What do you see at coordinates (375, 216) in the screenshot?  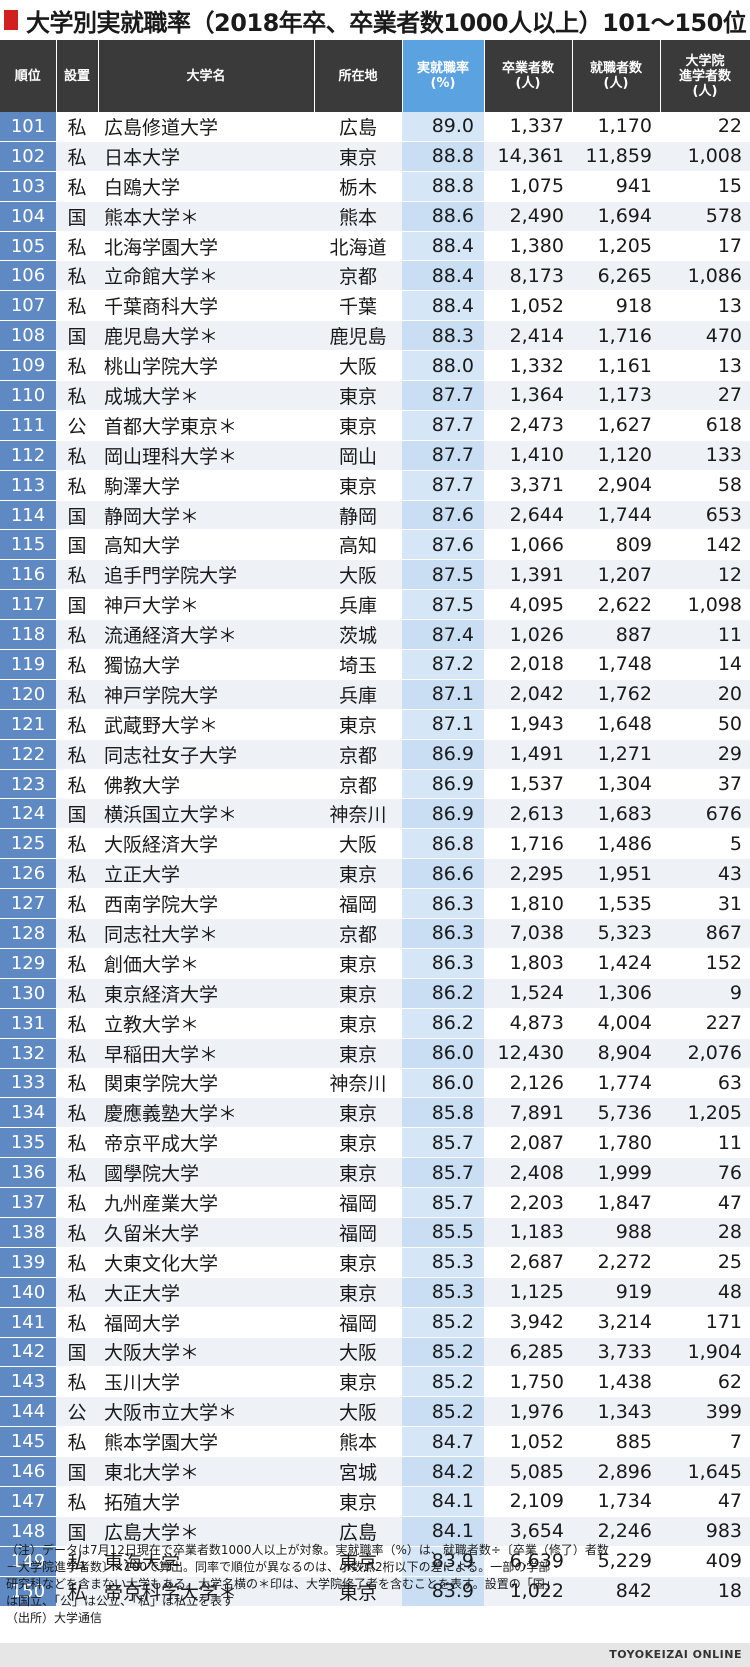 I see `table-row: 104 国熊本大学＊ 熊本 88.6 2,490 1,694 578` at bounding box center [375, 216].